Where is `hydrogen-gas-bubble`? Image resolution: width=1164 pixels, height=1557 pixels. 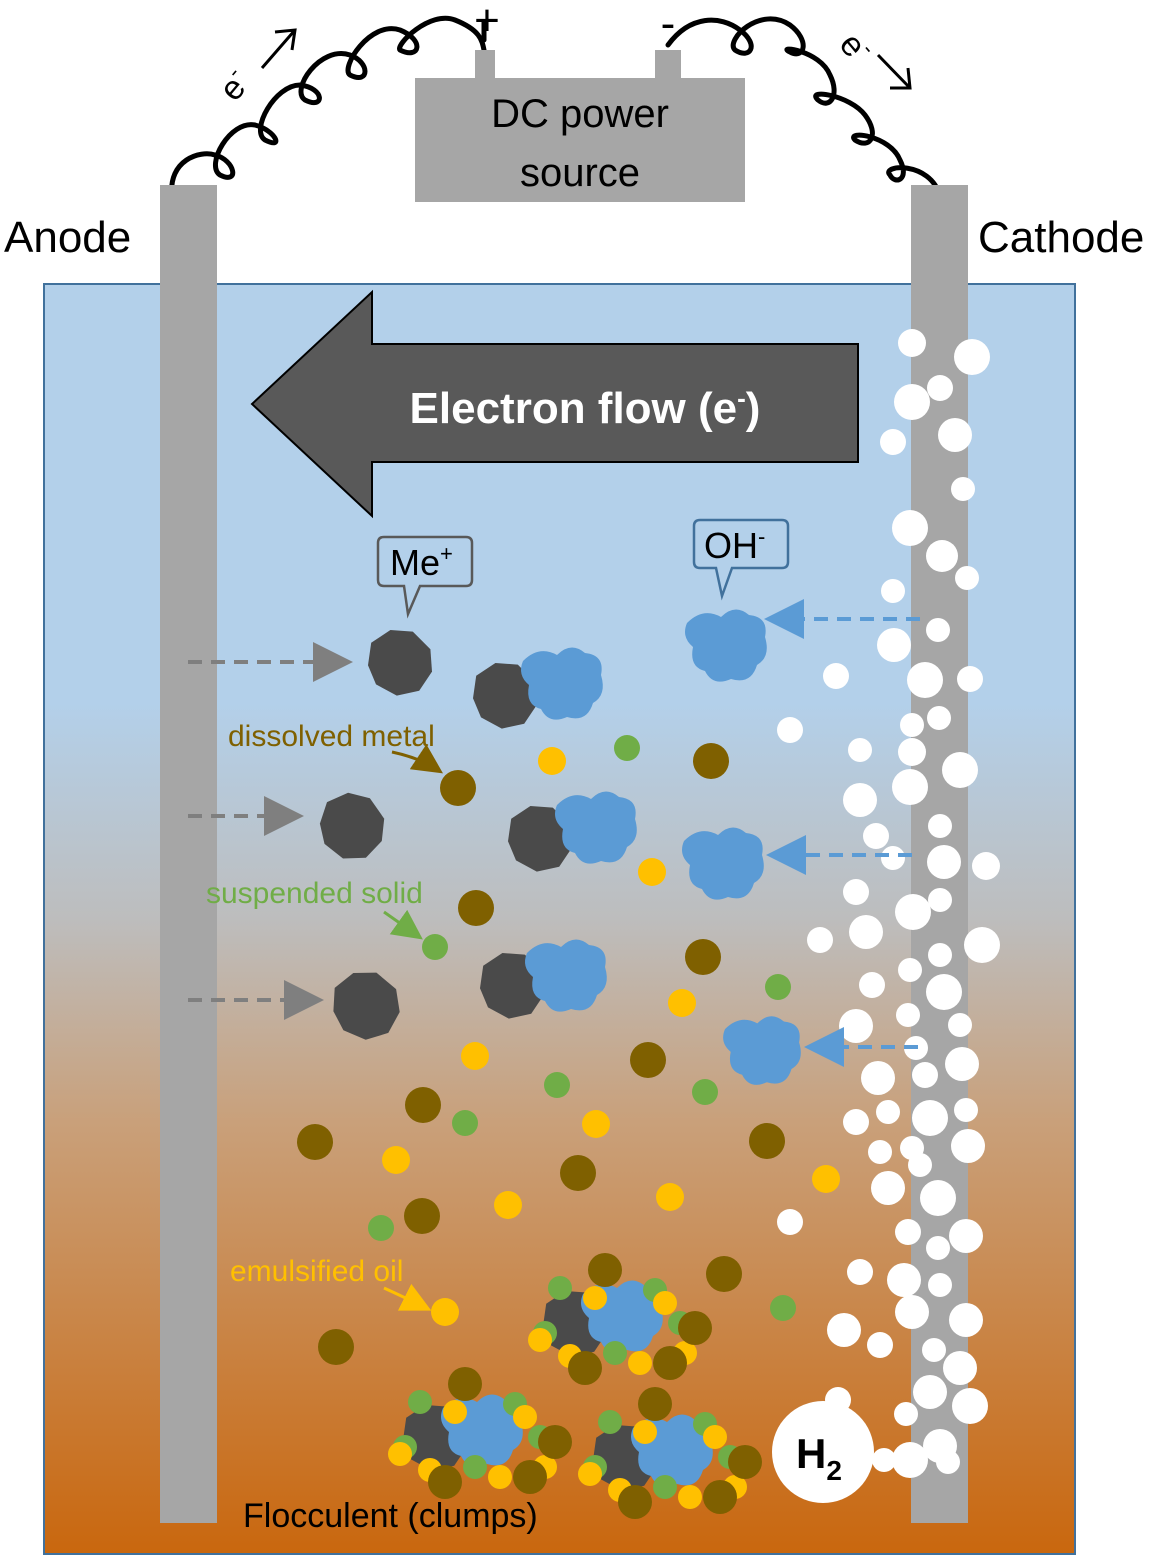 hydrogen-gas-bubble is located at coordinates (823, 1452).